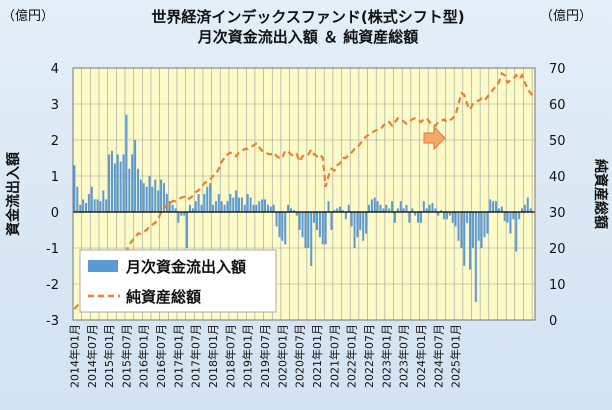 Image resolution: width=612 pixels, height=410 pixels. I want to click on left-tick-label: -3, so click(52, 321).